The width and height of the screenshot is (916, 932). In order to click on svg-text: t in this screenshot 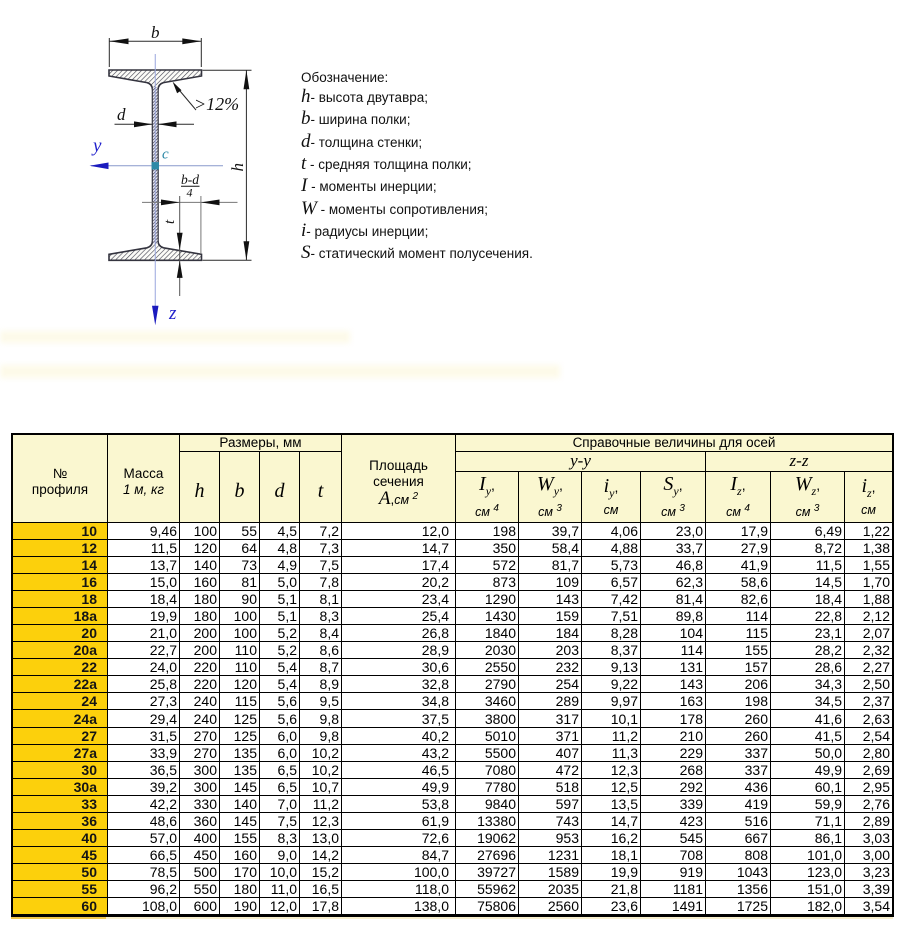, I will do `click(170, 221)`.